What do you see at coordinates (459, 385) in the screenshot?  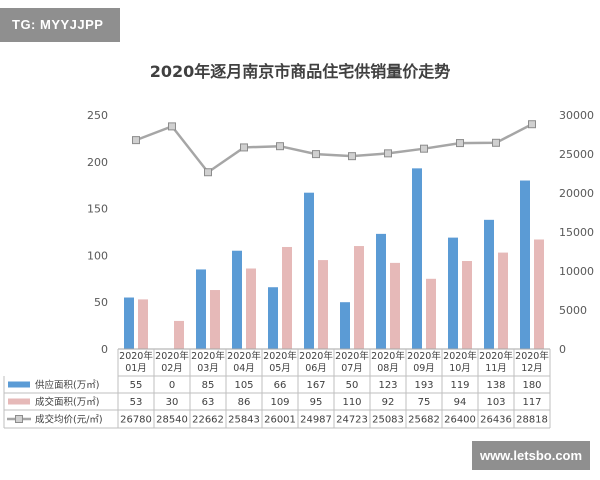 I see `table-cell: 119` at bounding box center [459, 385].